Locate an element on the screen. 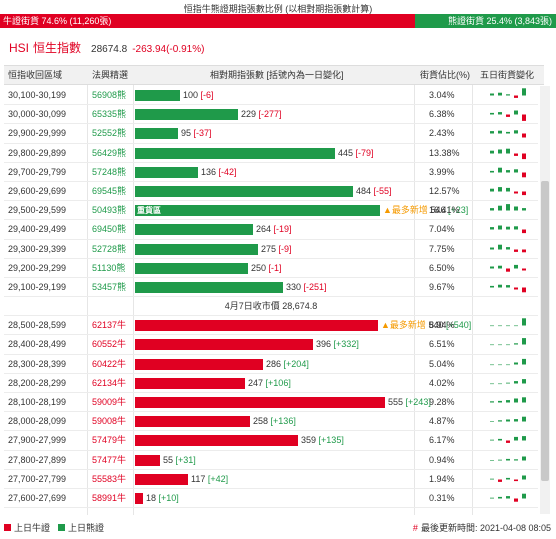 The height and width of the screenshot is (539, 556). ce-link: 62137牛 is located at coordinates (109, 325).